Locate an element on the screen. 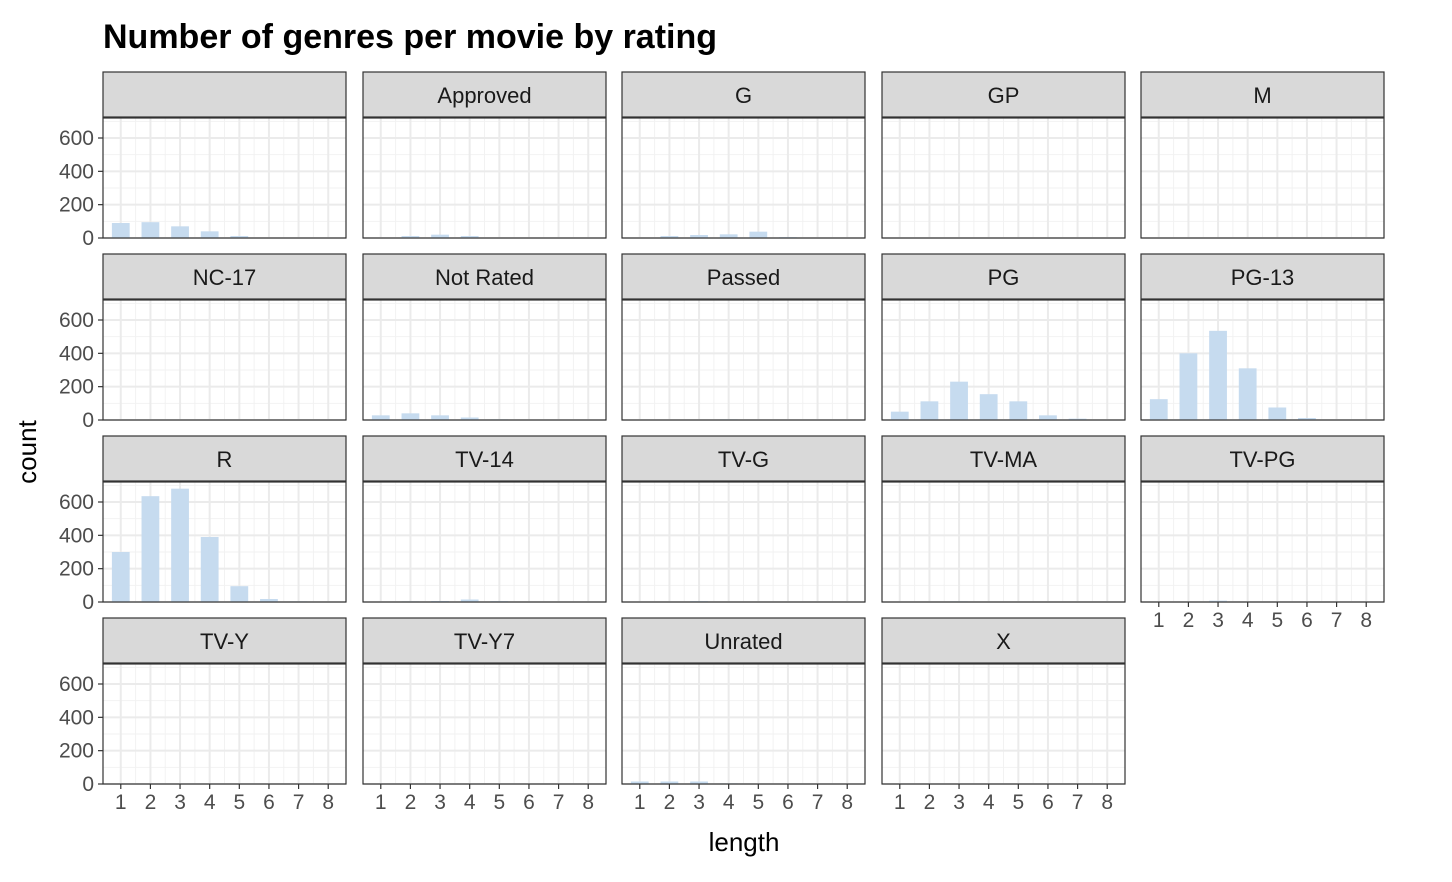 The width and height of the screenshot is (1452, 882). facet-panel: Not Rated is located at coordinates (484, 337).